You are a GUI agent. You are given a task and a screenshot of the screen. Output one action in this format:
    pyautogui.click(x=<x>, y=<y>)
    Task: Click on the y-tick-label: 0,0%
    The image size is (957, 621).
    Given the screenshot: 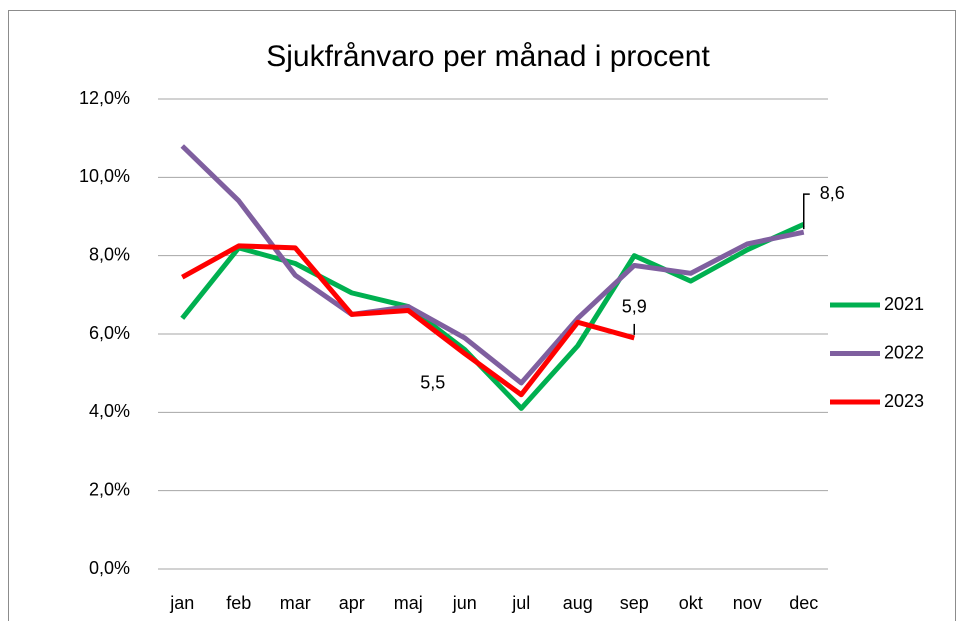 What is the action you would take?
    pyautogui.click(x=109, y=568)
    